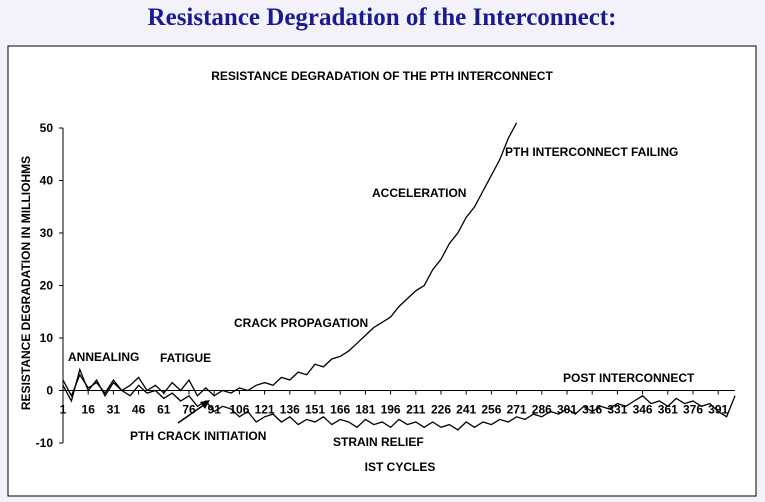 The width and height of the screenshot is (765, 502). Describe the element at coordinates (378, 442) in the screenshot. I see `annotation: STRAIN RELIEF` at that location.